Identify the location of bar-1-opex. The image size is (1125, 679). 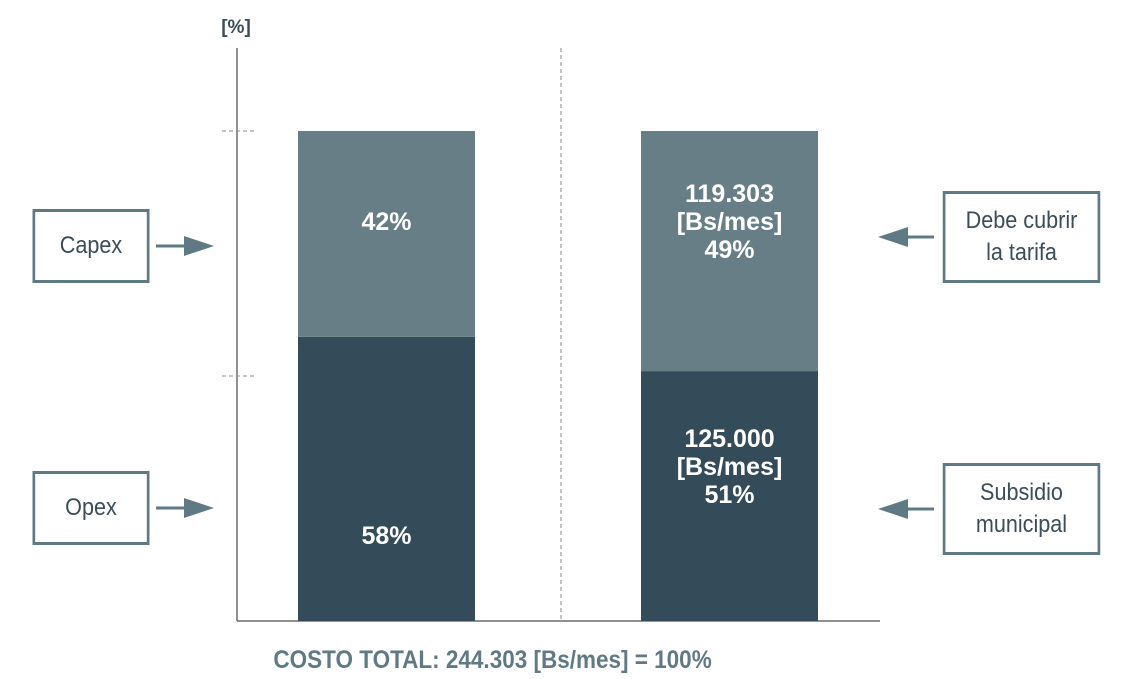
(386, 478).